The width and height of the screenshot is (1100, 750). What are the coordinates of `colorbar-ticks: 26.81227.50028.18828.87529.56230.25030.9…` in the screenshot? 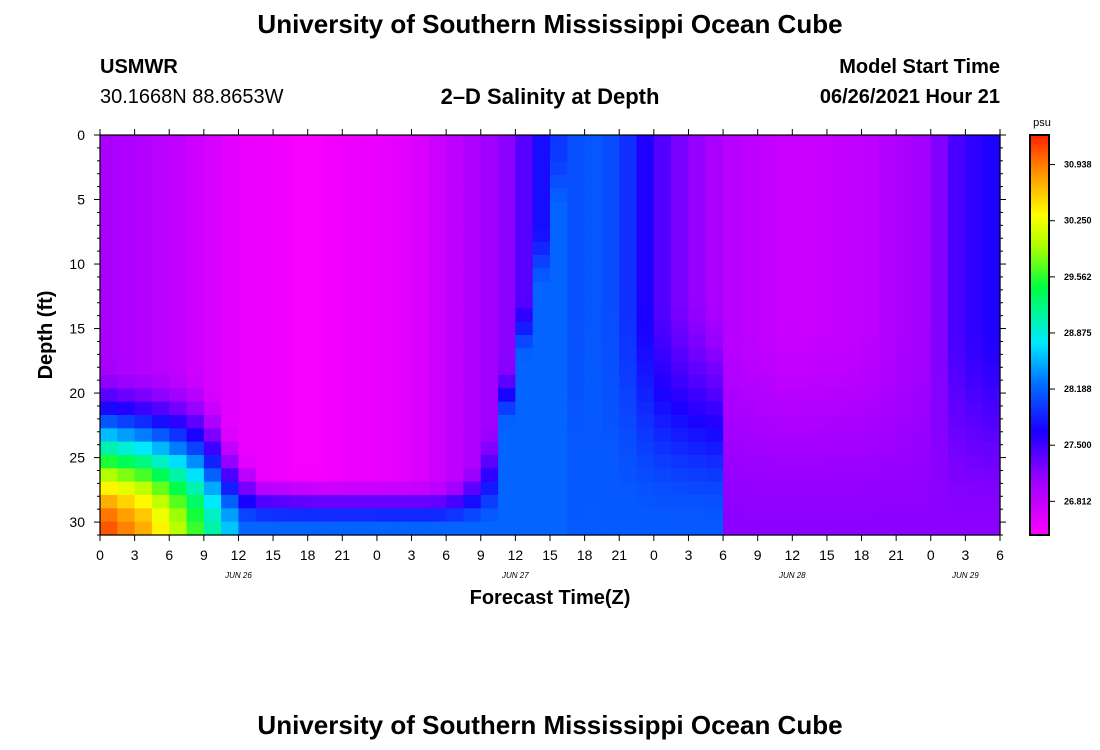 It's located at (1070, 333).